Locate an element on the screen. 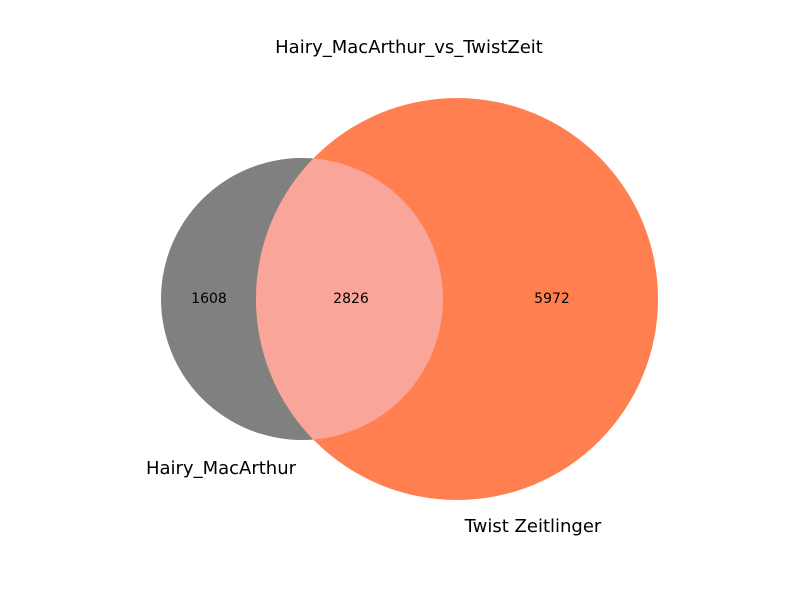 This screenshot has width=800, height=600. set-a-label: Hairy_MacArthur is located at coordinates (221, 468).